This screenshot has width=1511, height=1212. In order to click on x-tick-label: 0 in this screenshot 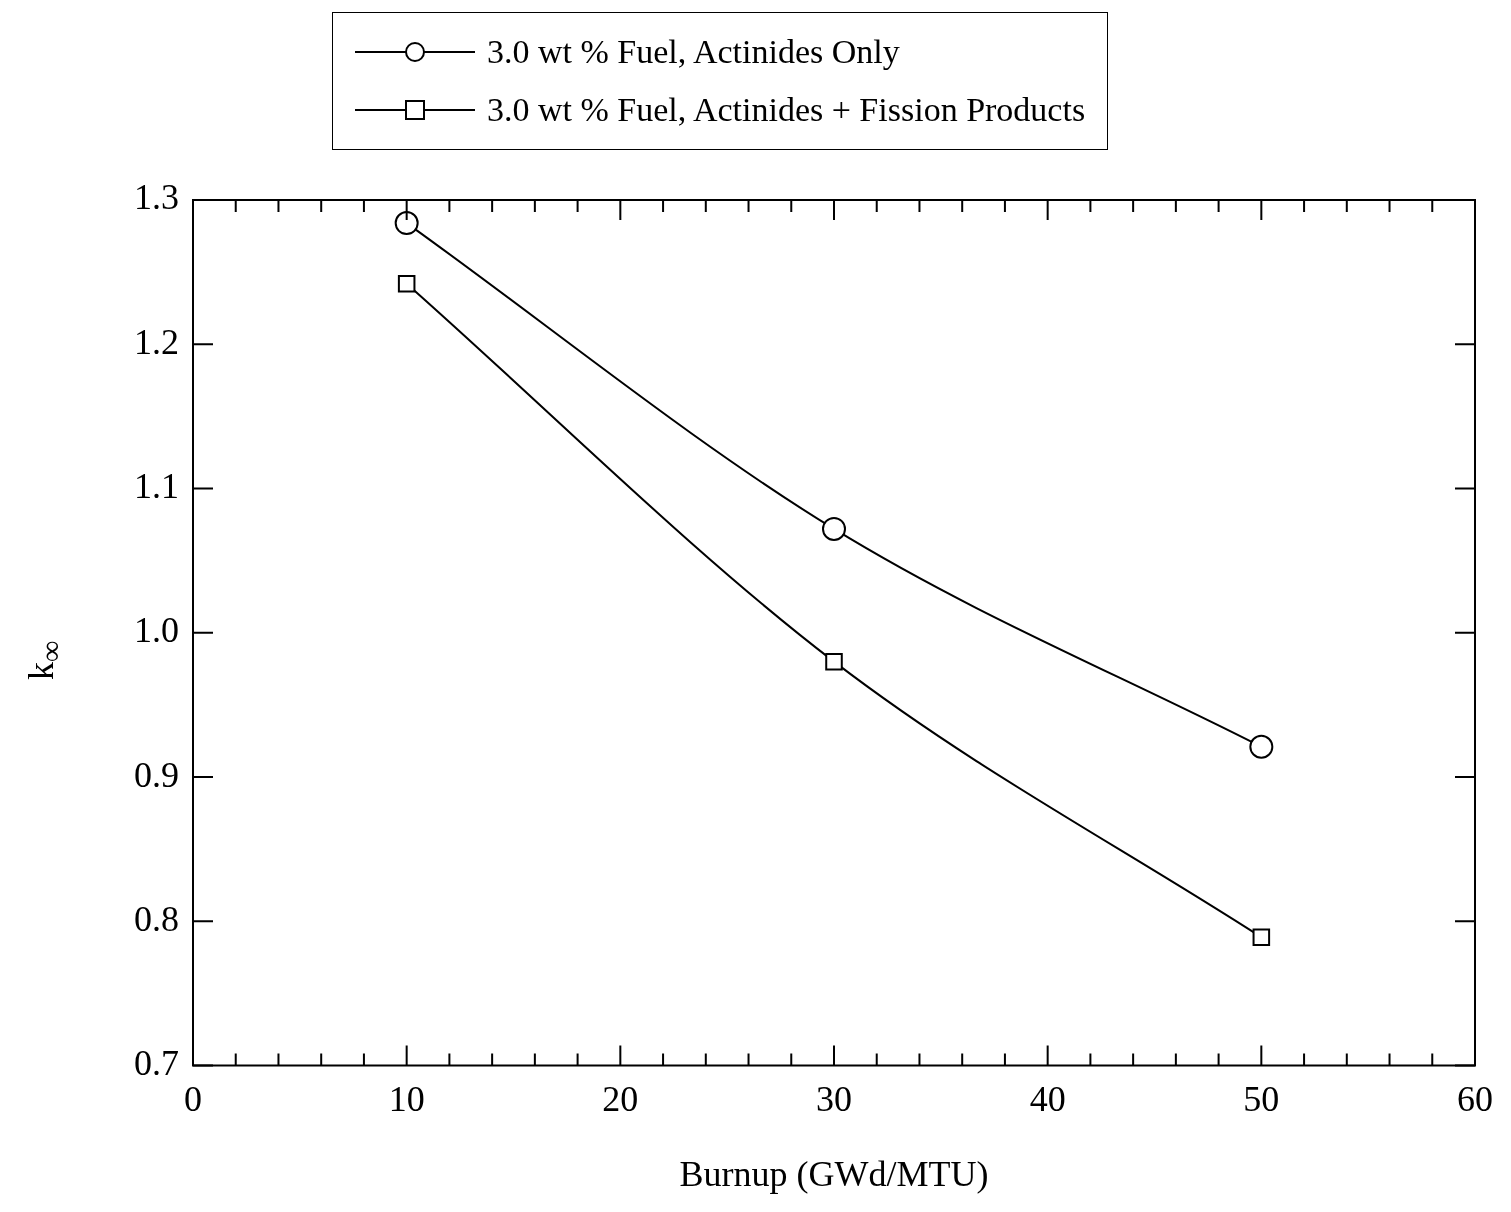, I will do `click(193, 1098)`.